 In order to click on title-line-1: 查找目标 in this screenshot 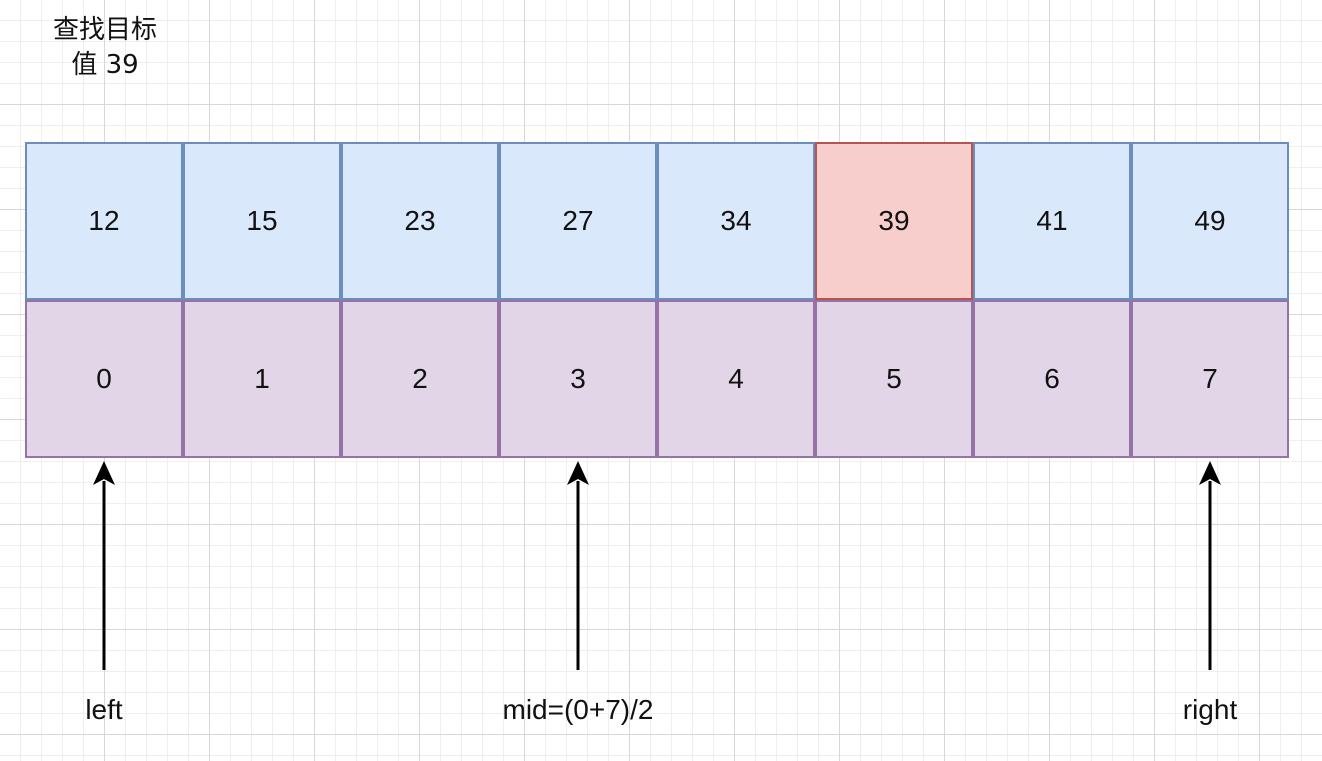, I will do `click(104, 30)`.